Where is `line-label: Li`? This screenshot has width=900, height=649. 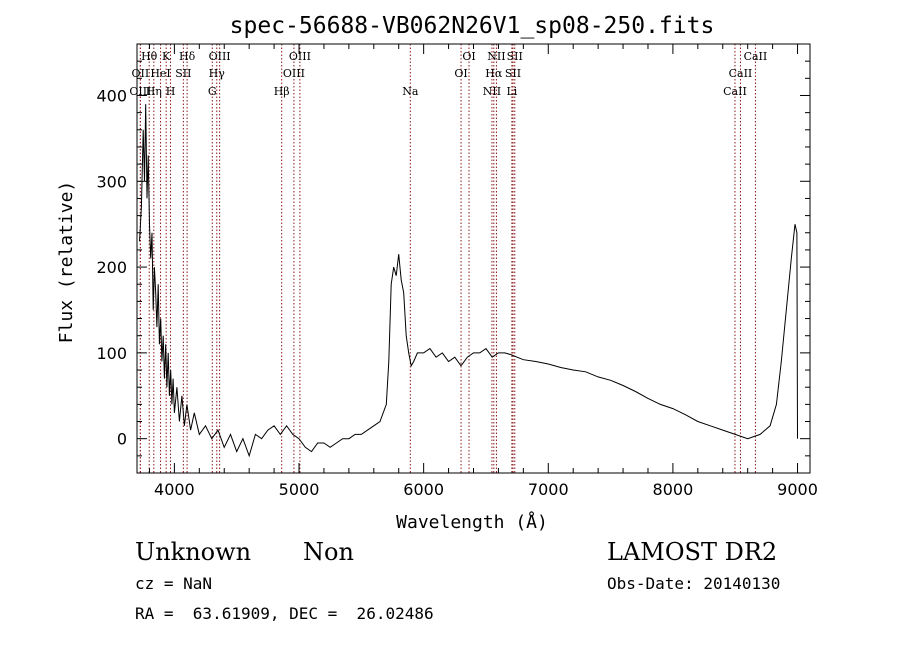
line-label: Li is located at coordinates (511, 91).